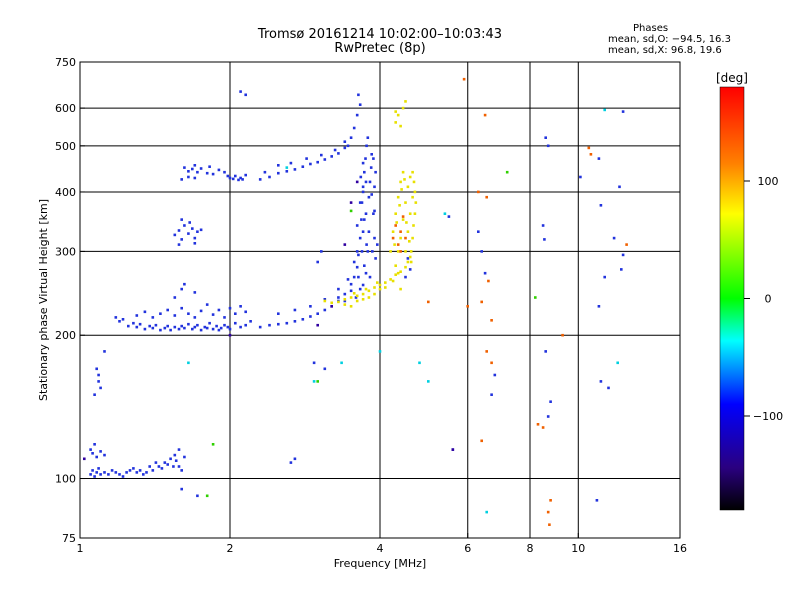  What do you see at coordinates (763, 299) in the screenshot?
I see `colorbar-ticks: 100 0 −100` at bounding box center [763, 299].